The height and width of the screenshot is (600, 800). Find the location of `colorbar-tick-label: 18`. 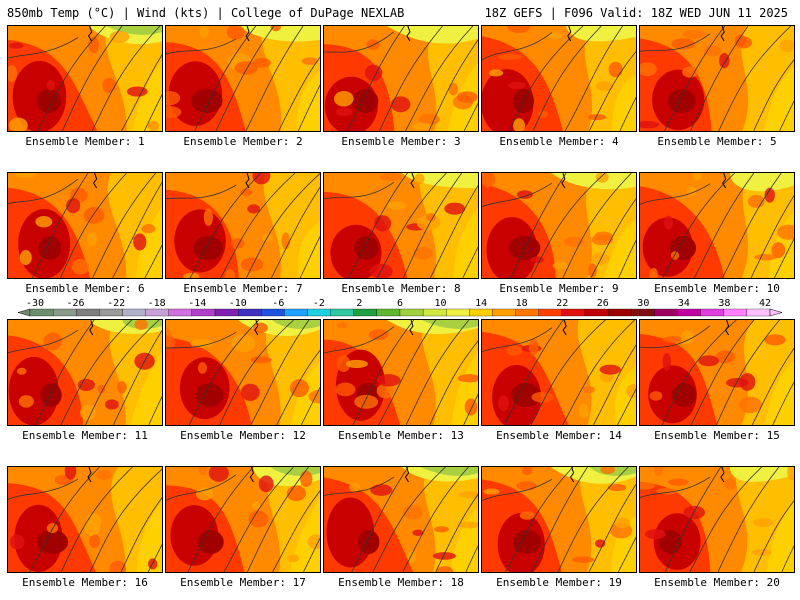

colorbar-tick-label: 18 is located at coordinates (521, 303).